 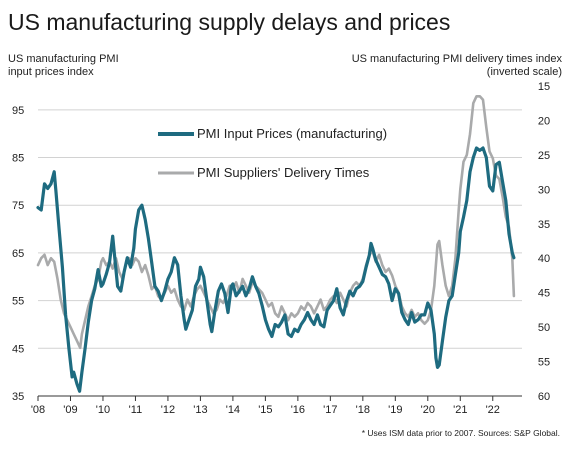 What do you see at coordinates (18, 111) in the screenshot?
I see `left-tick-label: 95` at bounding box center [18, 111].